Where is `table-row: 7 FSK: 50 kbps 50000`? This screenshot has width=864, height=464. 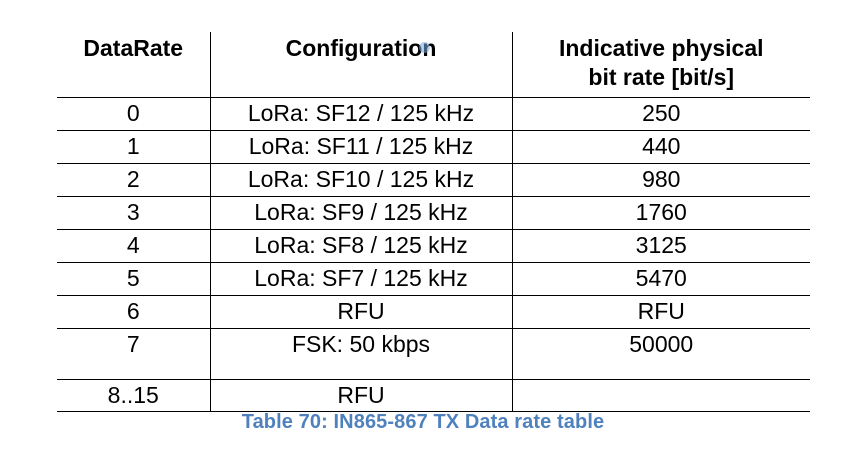 table-row: 7 FSK: 50 kbps 50000 is located at coordinates (433, 354).